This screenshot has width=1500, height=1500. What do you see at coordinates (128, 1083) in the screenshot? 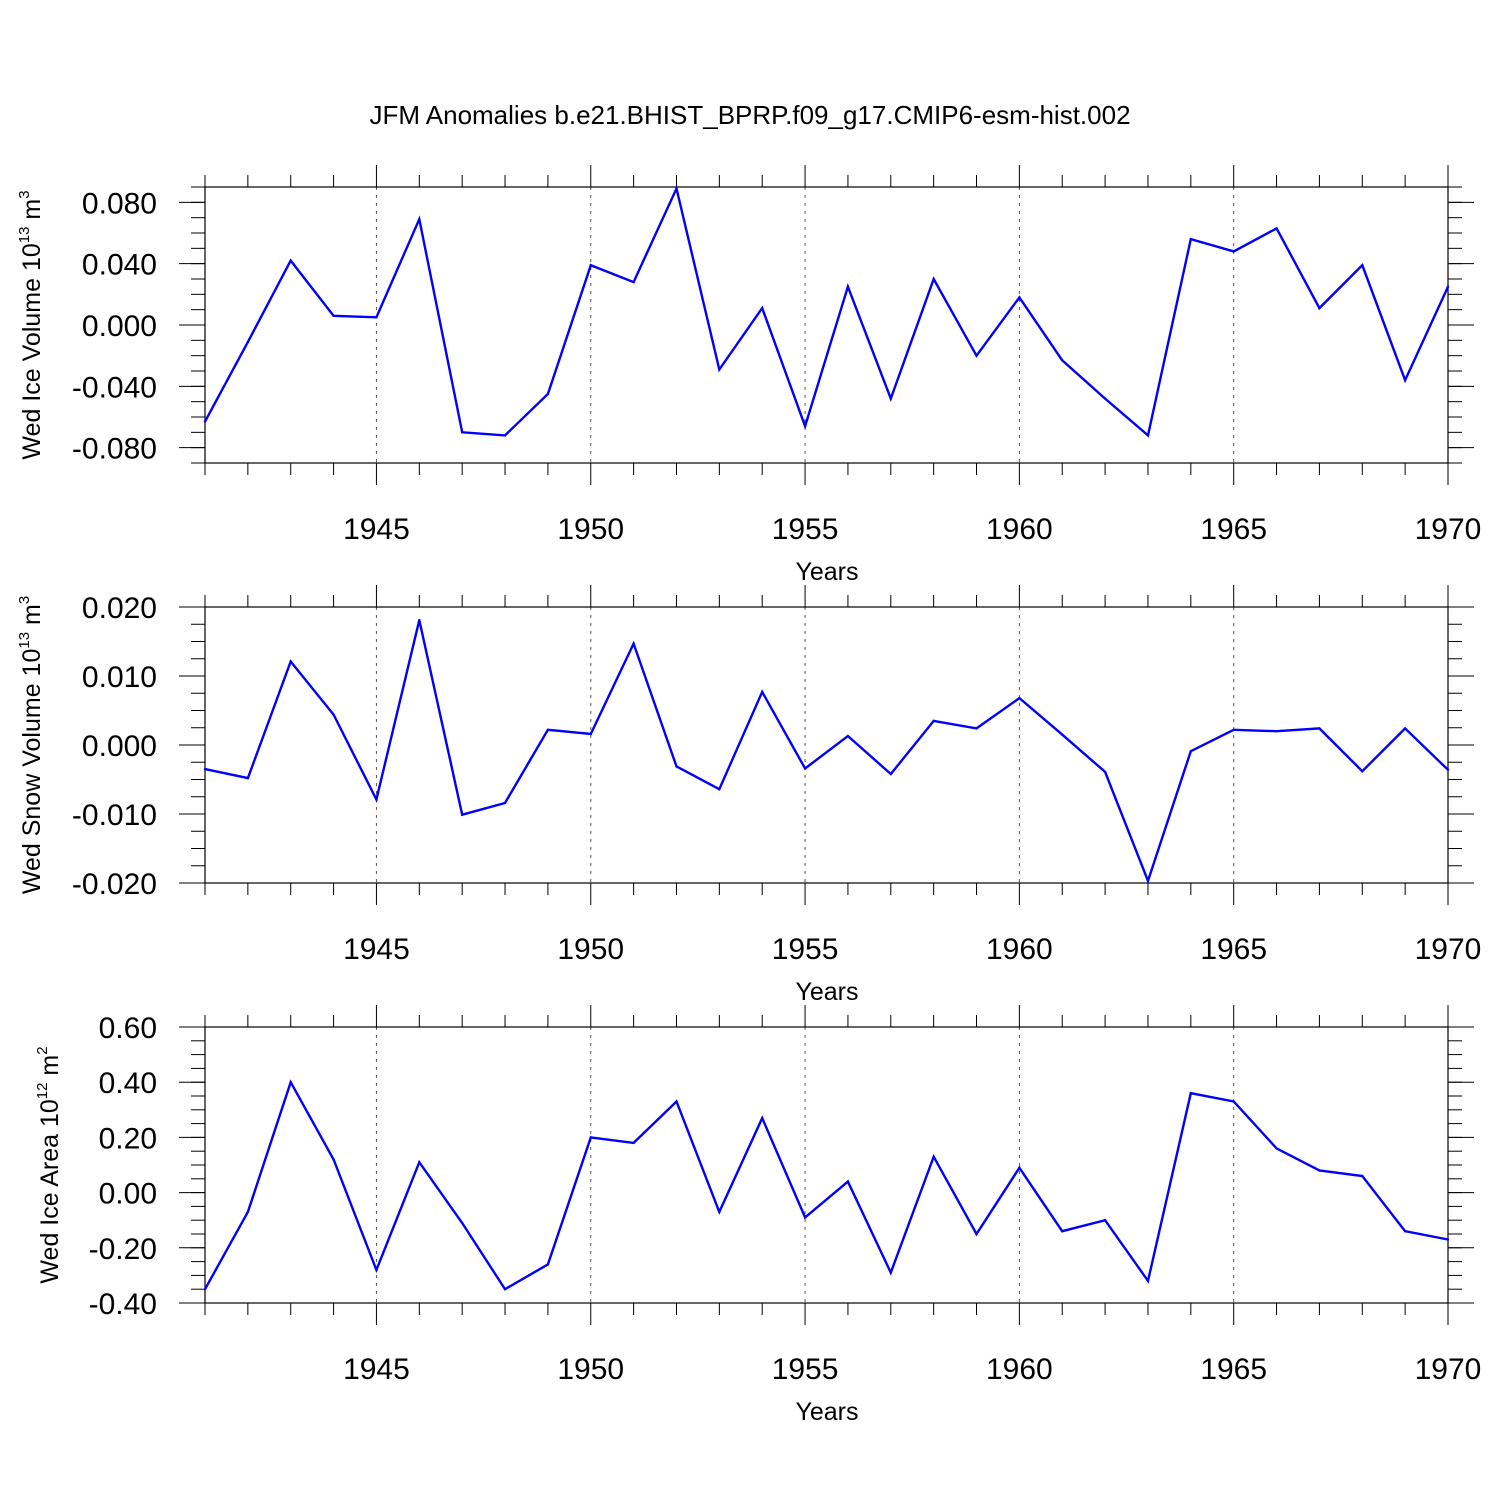
I see `y-tick-label: 0.40` at bounding box center [128, 1083].